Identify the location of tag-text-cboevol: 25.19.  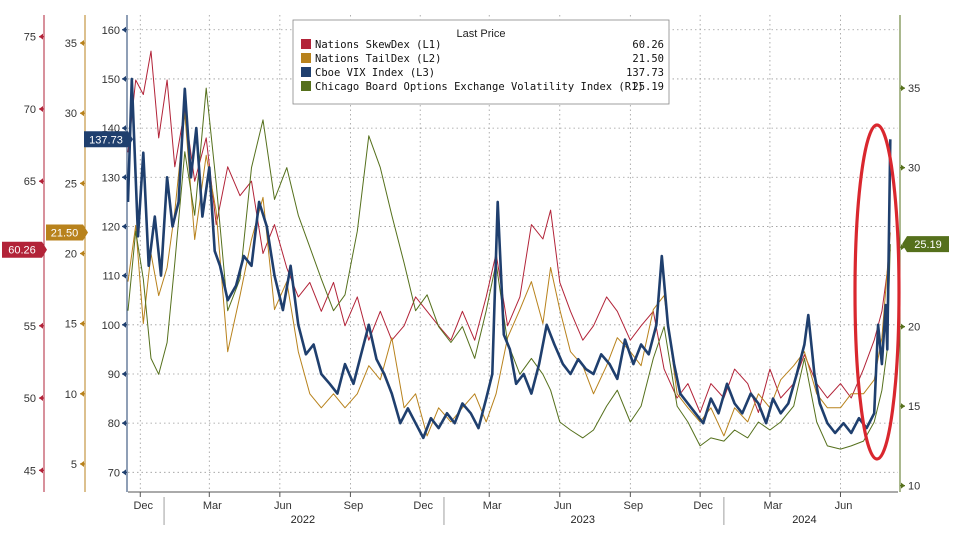
(928, 245).